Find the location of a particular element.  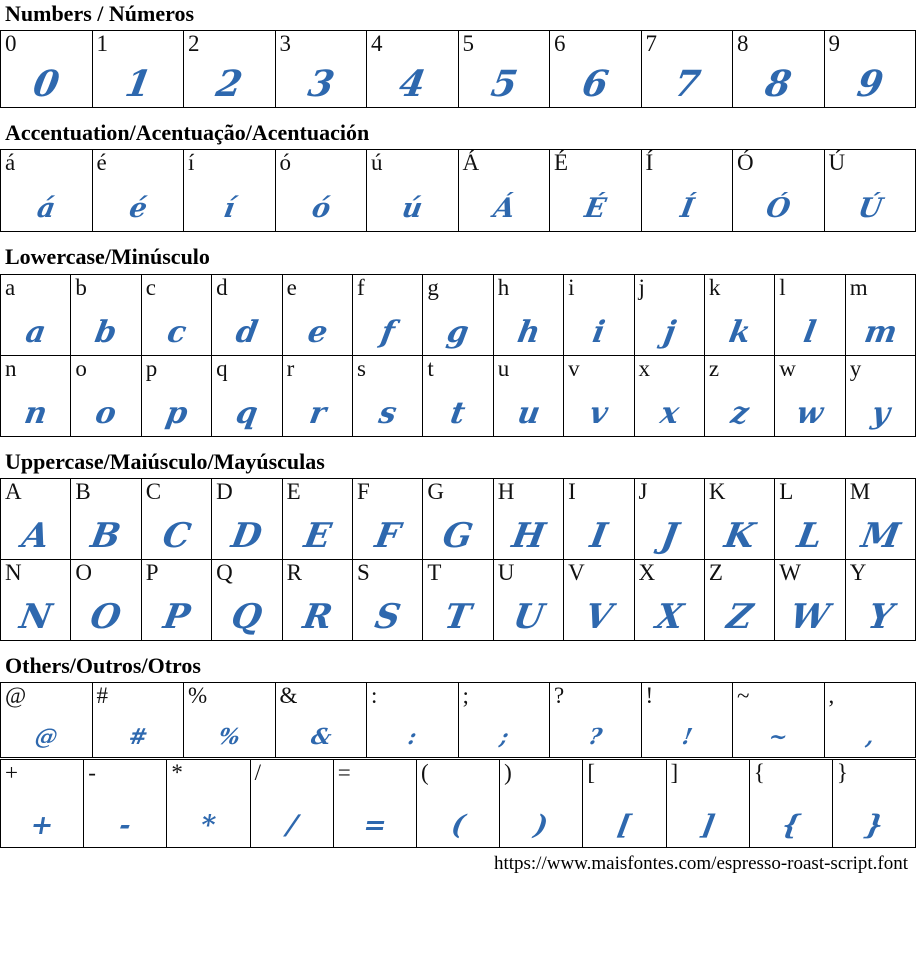

reference-character: u is located at coordinates (504, 369).